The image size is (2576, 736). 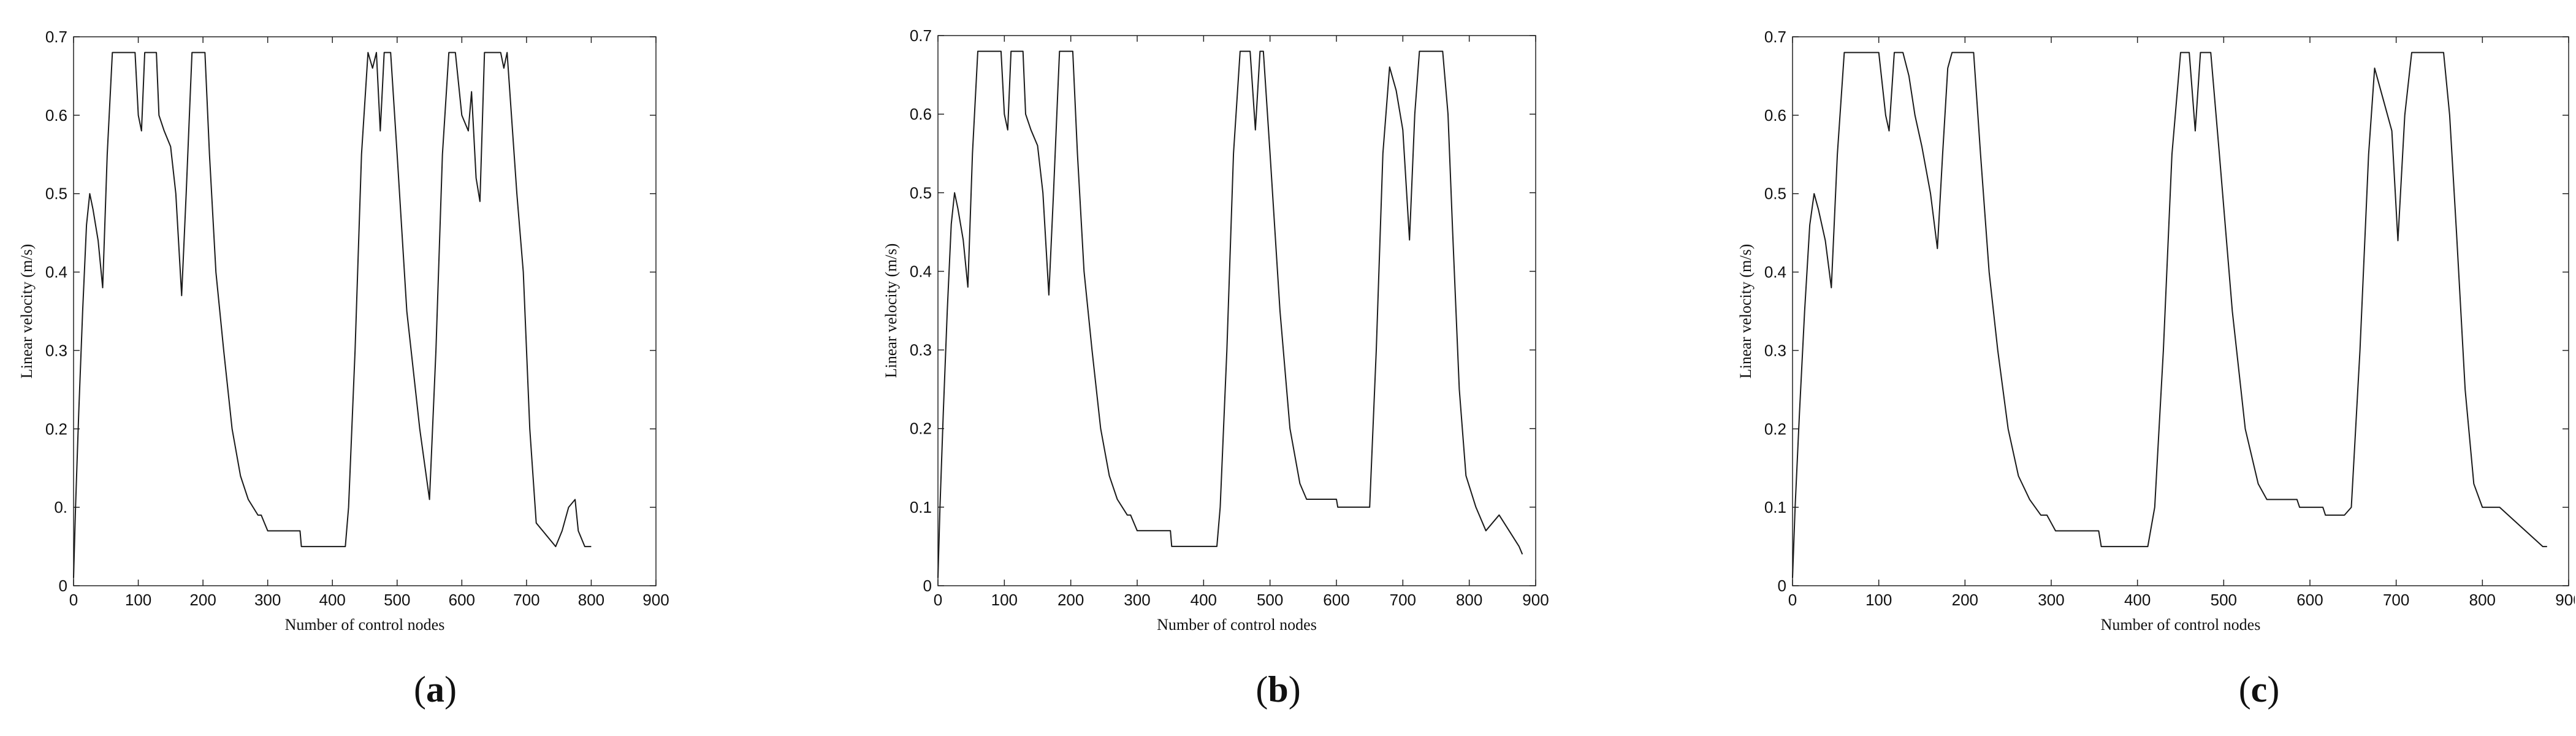 I want to click on y-axis-label-c: Linear velocity (m/s), so click(x=1746, y=311).